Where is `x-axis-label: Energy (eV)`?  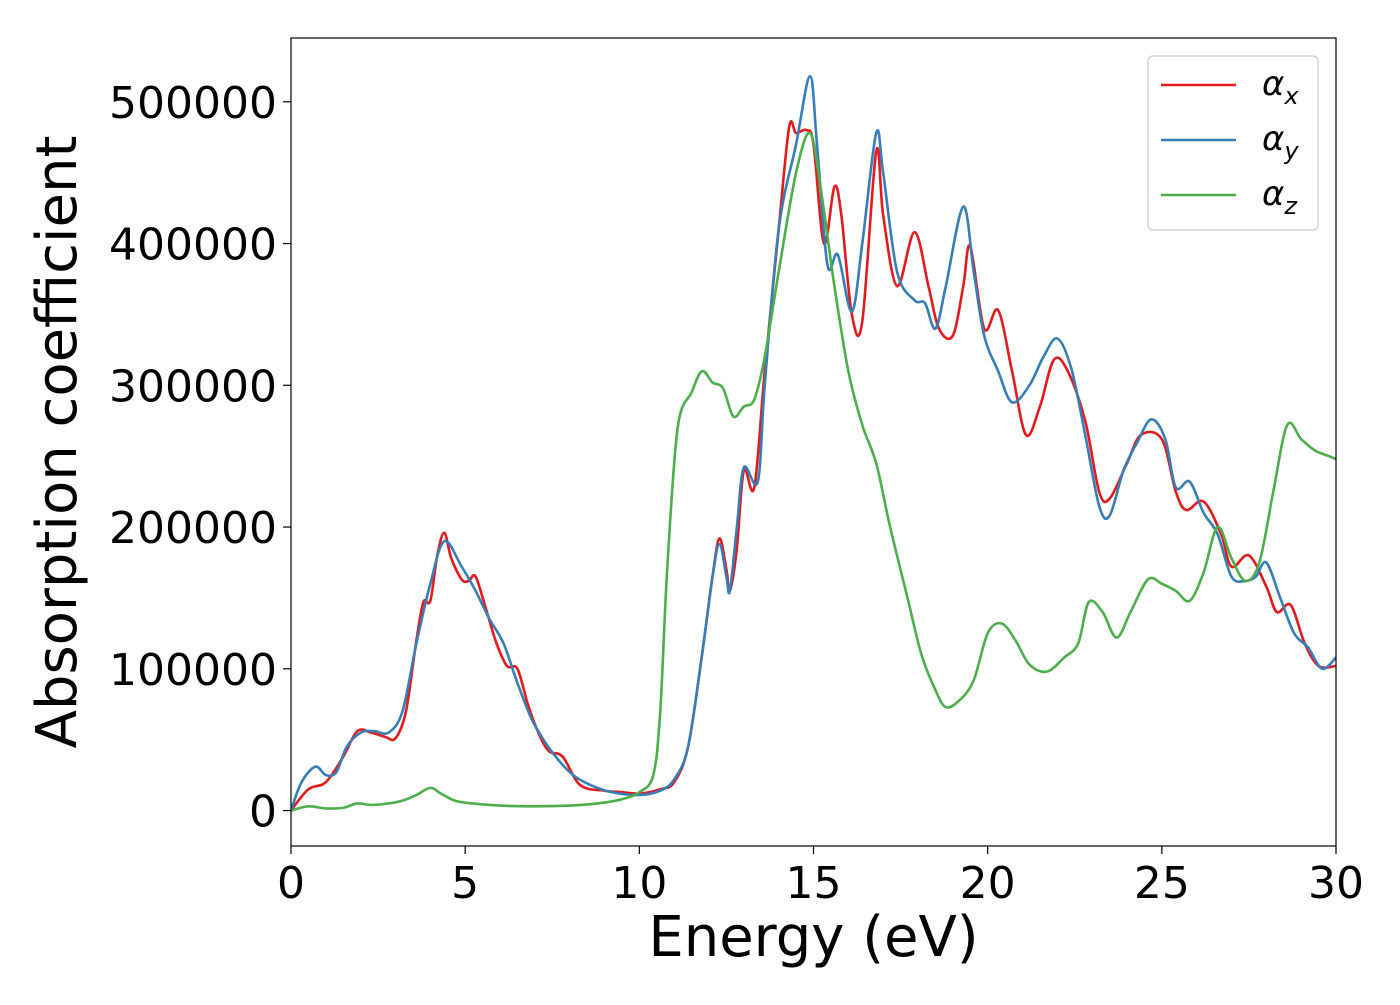
x-axis-label: Energy (eV) is located at coordinates (813, 937).